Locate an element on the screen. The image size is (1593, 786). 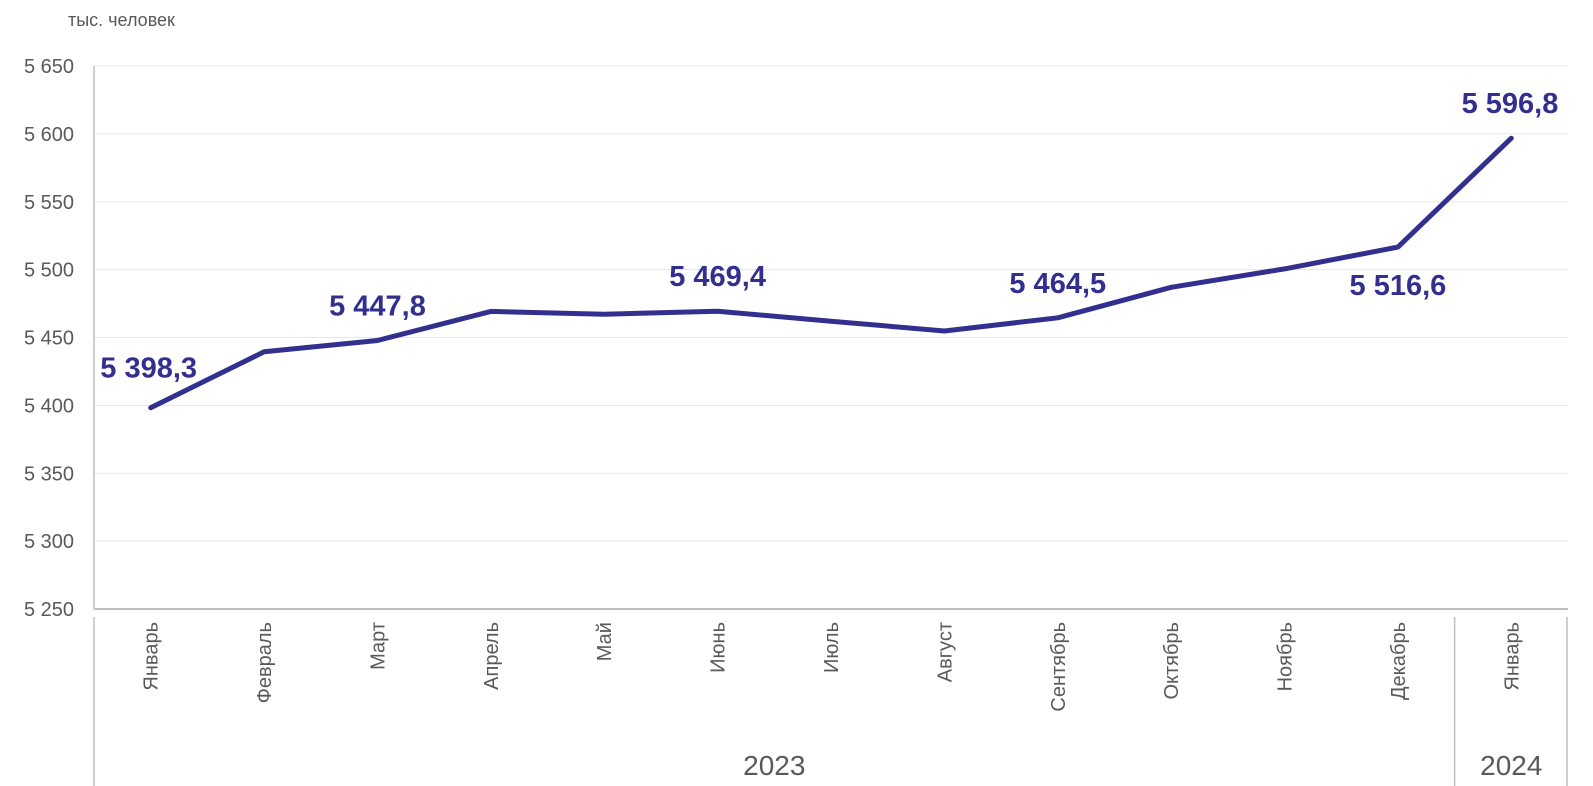
y-tick-label: 5 600 is located at coordinates (49, 135).